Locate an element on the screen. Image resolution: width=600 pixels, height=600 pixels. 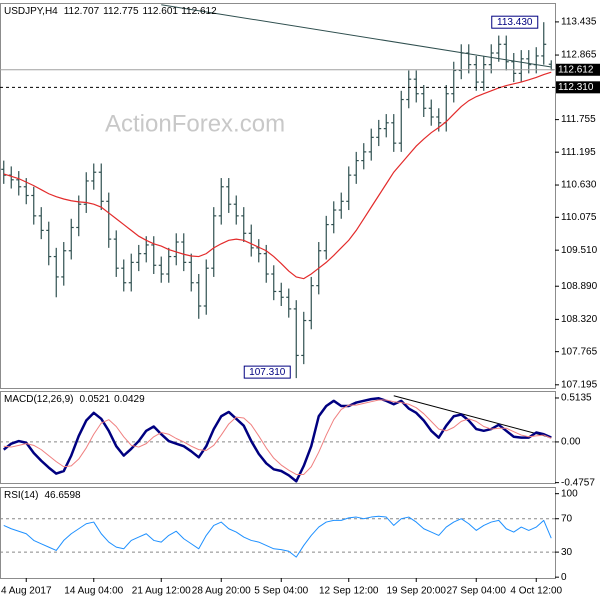
x-tick-label: 28 Aug 20:00 is located at coordinates (221, 591).